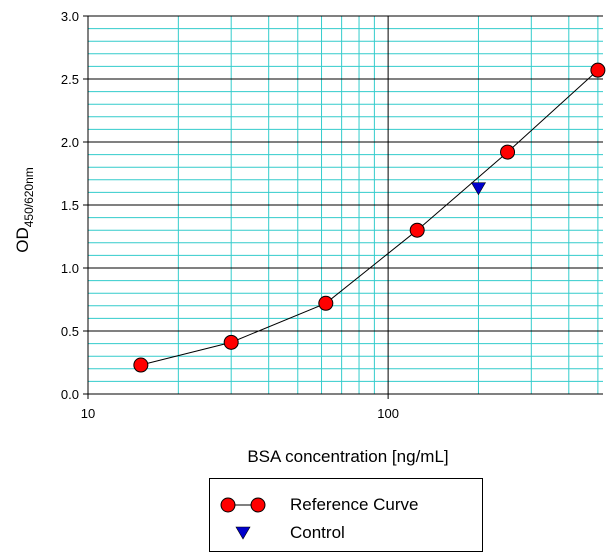 This screenshot has height=556, width=607. What do you see at coordinates (88, 413) in the screenshot?
I see `x-tick-label: 10` at bounding box center [88, 413].